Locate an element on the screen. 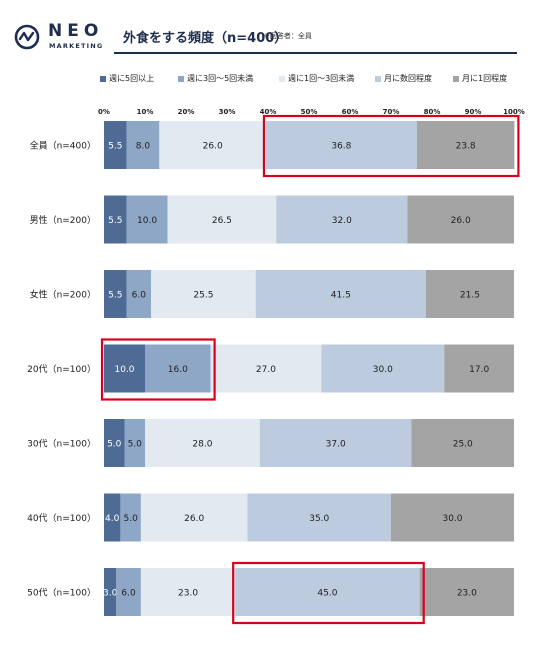  bar-value-label: 26.5 is located at coordinates (222, 221).